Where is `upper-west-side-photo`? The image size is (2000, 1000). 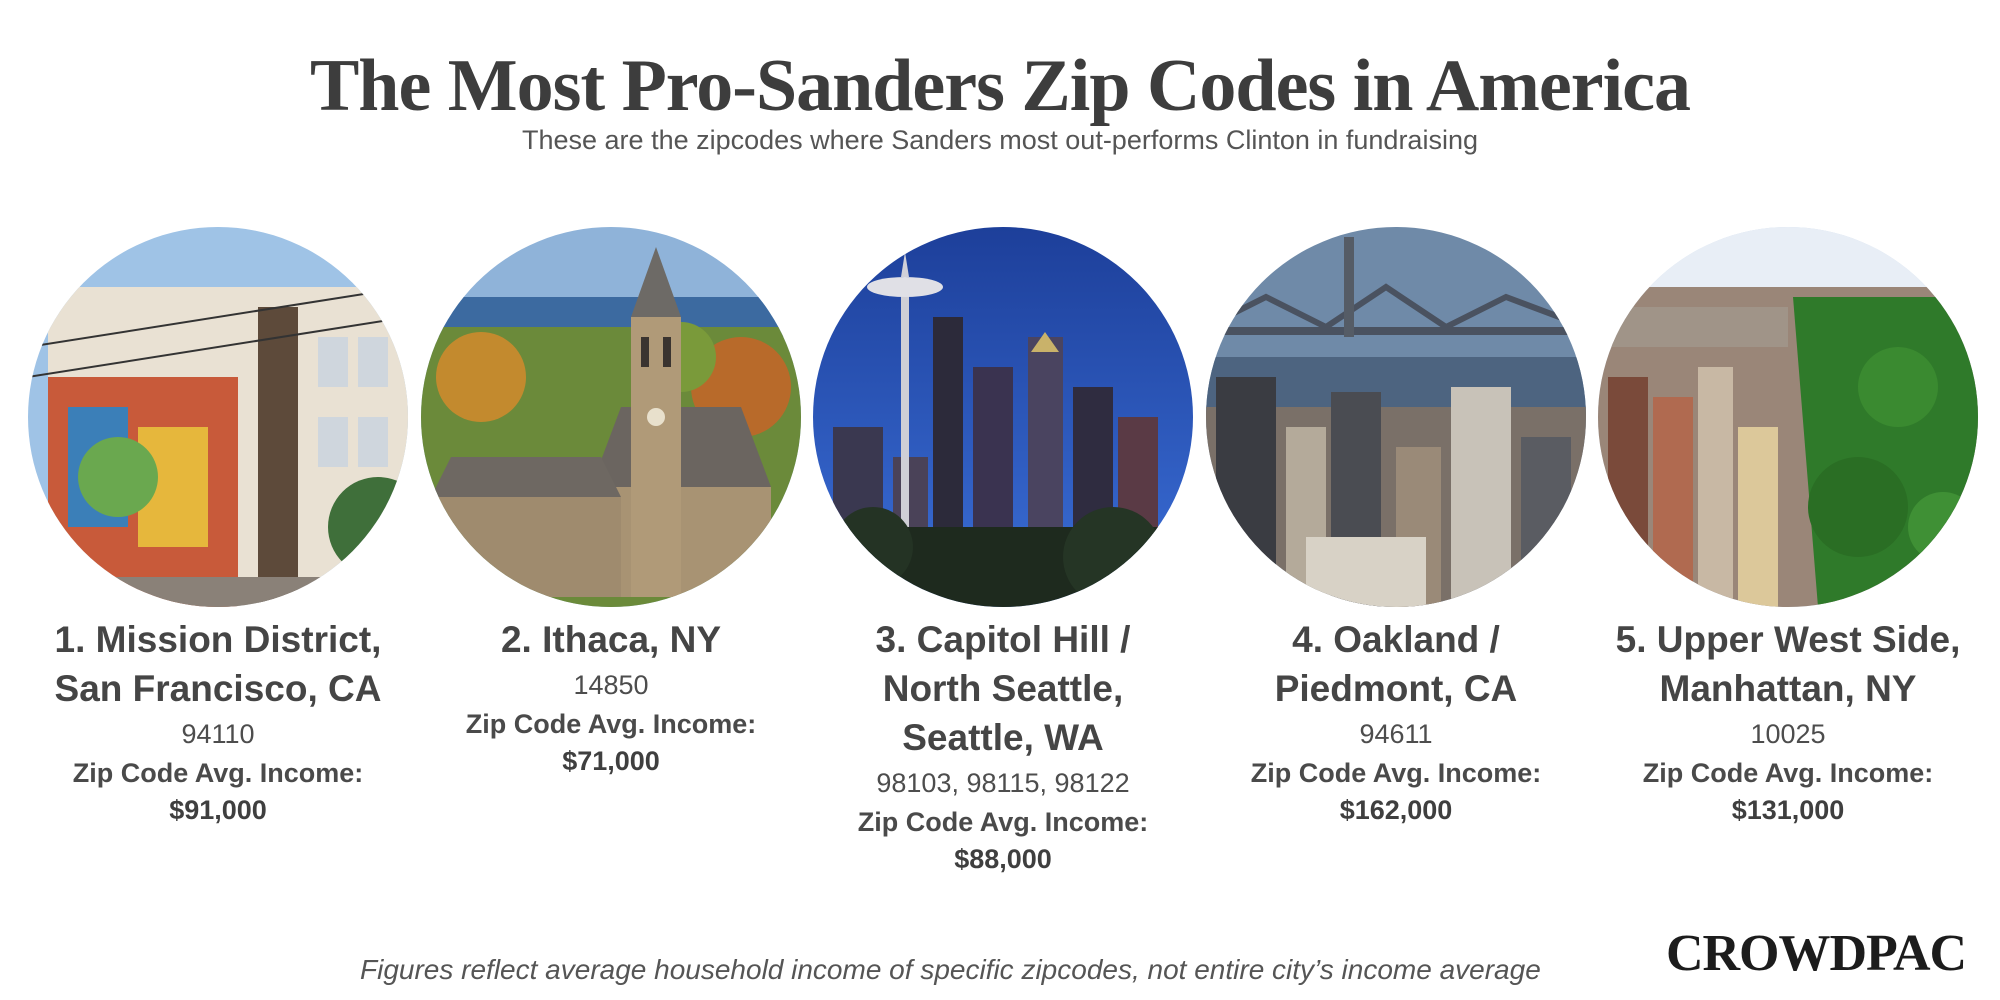
upper-west-side-photo is located at coordinates (1788, 417).